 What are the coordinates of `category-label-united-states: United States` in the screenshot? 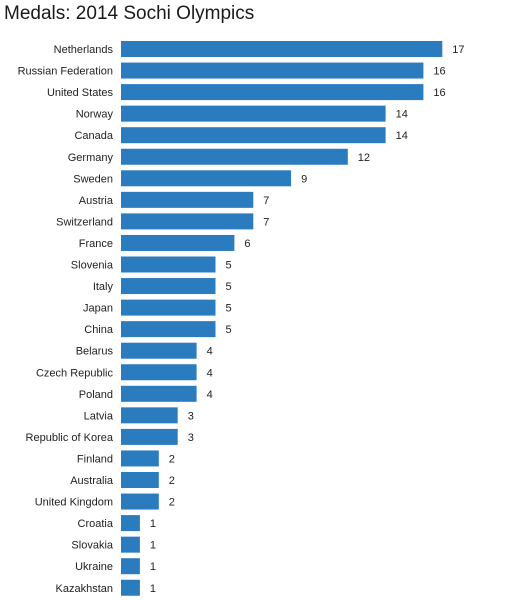 It's located at (80, 93).